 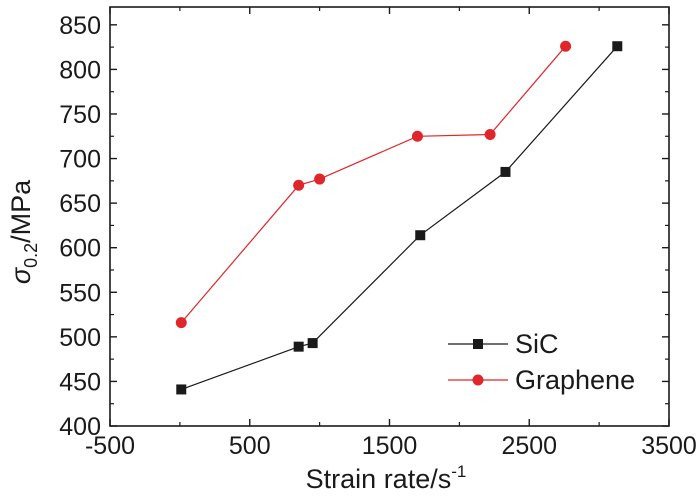 What do you see at coordinates (80, 427) in the screenshot?
I see `y-tick-label: 400` at bounding box center [80, 427].